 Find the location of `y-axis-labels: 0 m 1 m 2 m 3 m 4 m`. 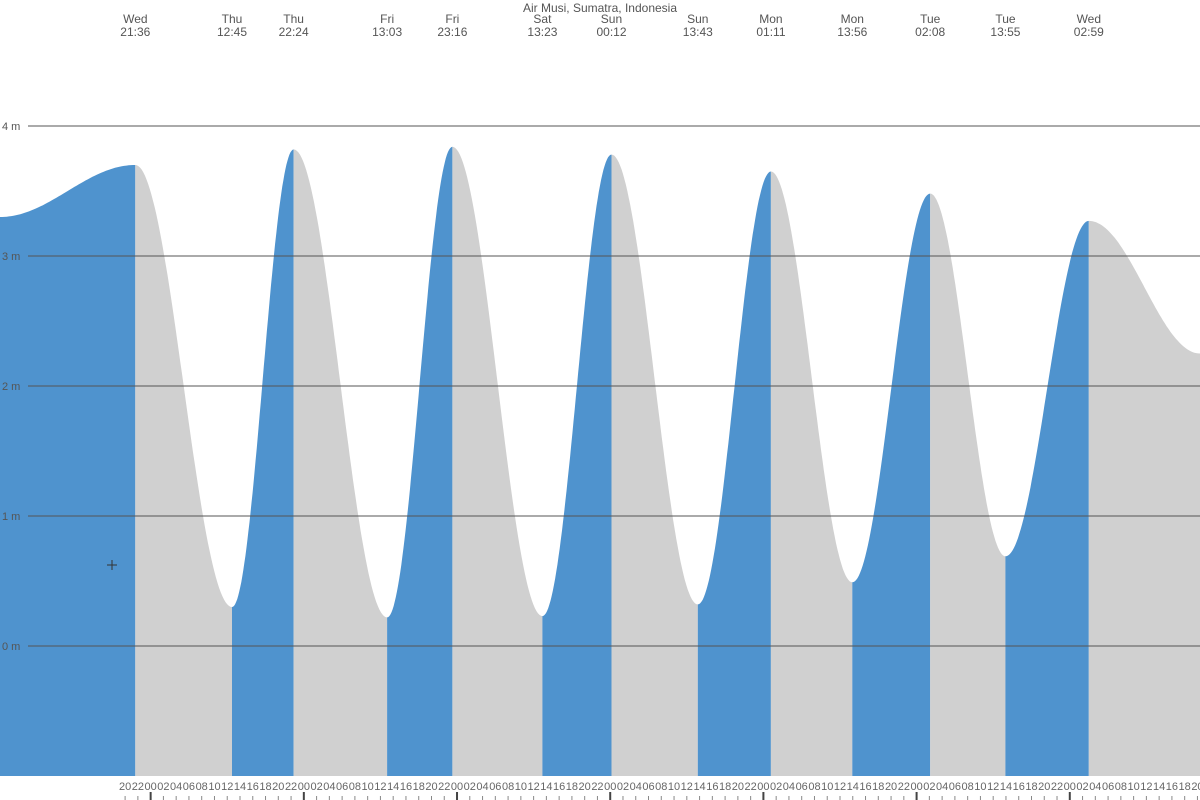

y-axis-labels: 0 m 1 m 2 m 3 m 4 m is located at coordinates (11, 387).